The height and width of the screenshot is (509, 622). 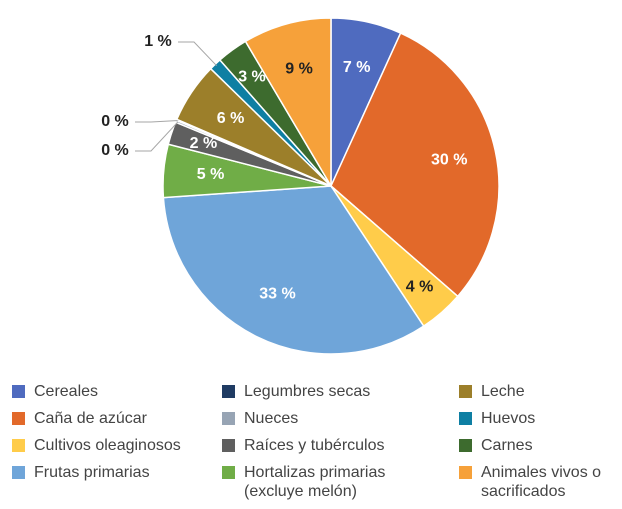 I want to click on data-label: 1 %, so click(x=158, y=41).